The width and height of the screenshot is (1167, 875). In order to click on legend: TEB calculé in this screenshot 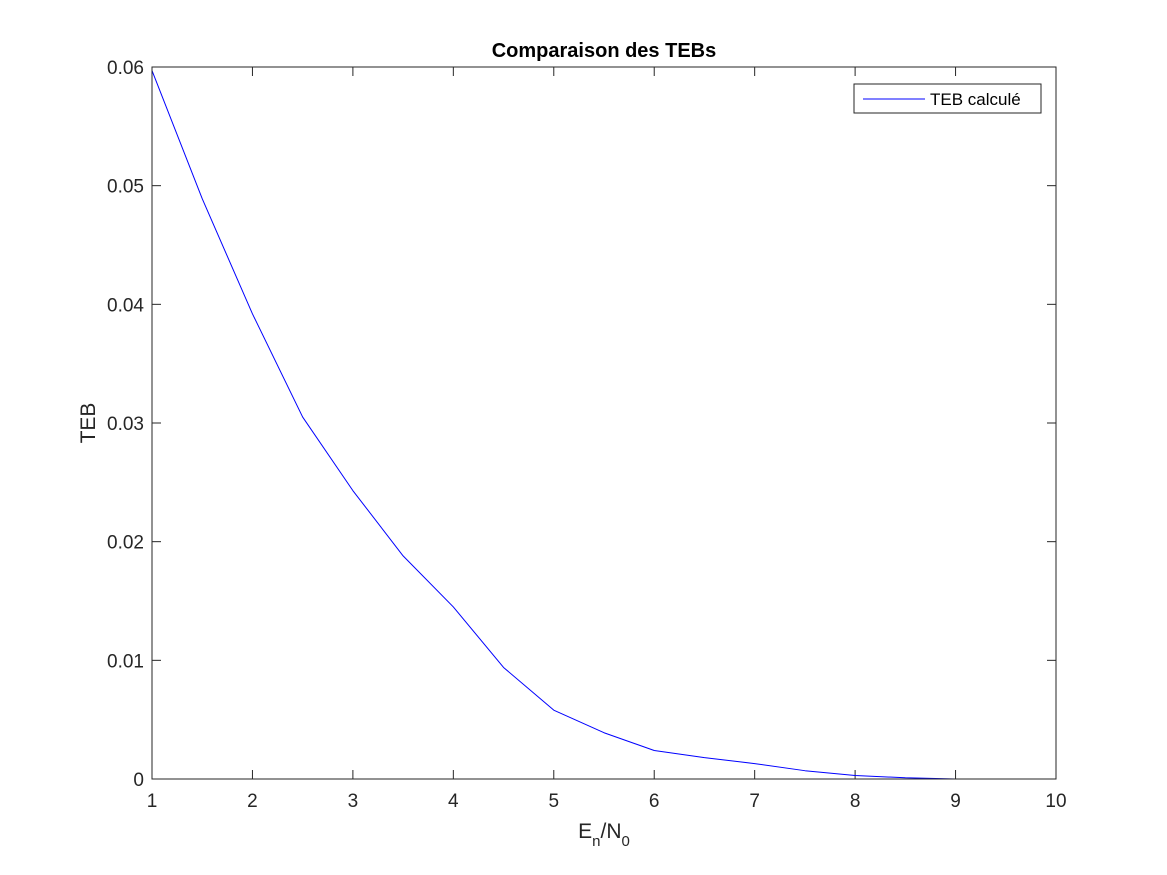, I will do `click(947, 98)`.